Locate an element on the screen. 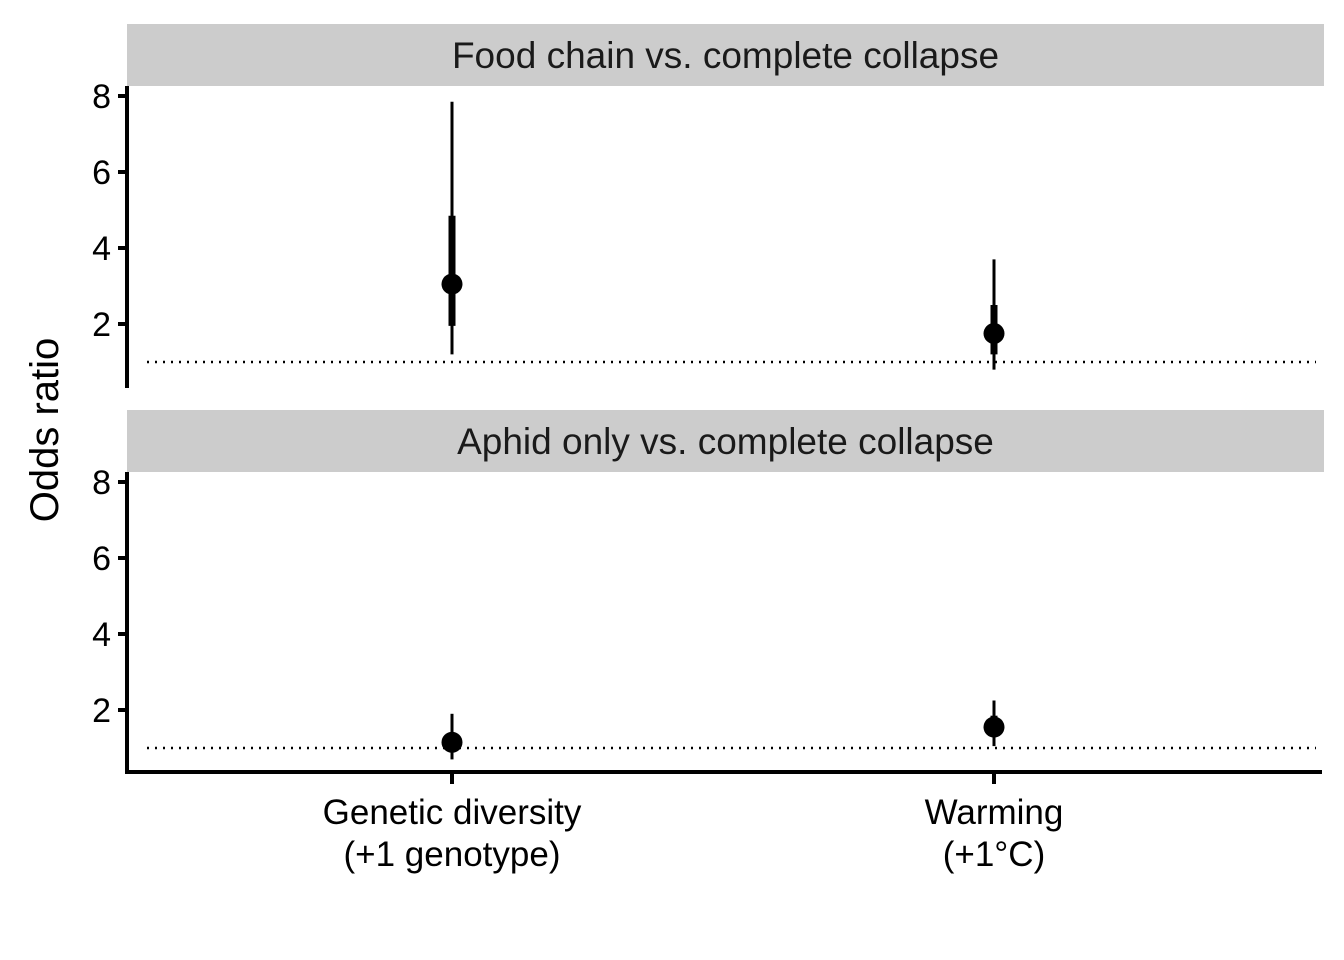  x-tick-label: Warming (+1°C) is located at coordinates (994, 833).